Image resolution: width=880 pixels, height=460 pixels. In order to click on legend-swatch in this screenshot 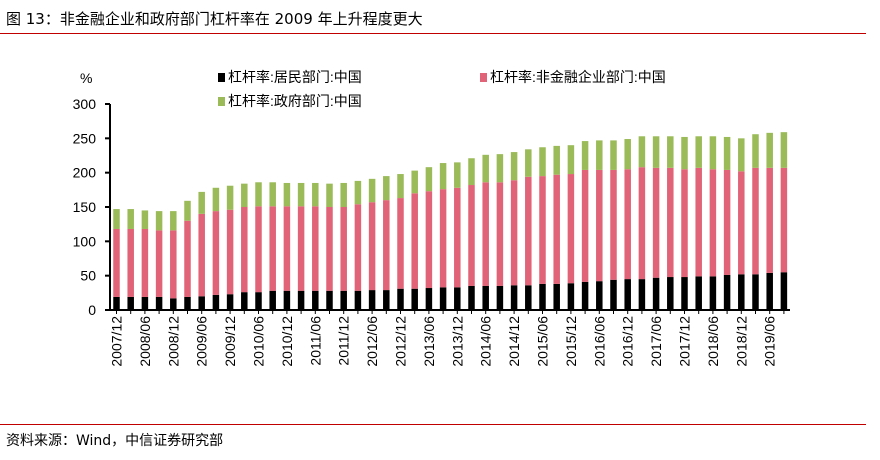, I will do `click(221, 77)`.